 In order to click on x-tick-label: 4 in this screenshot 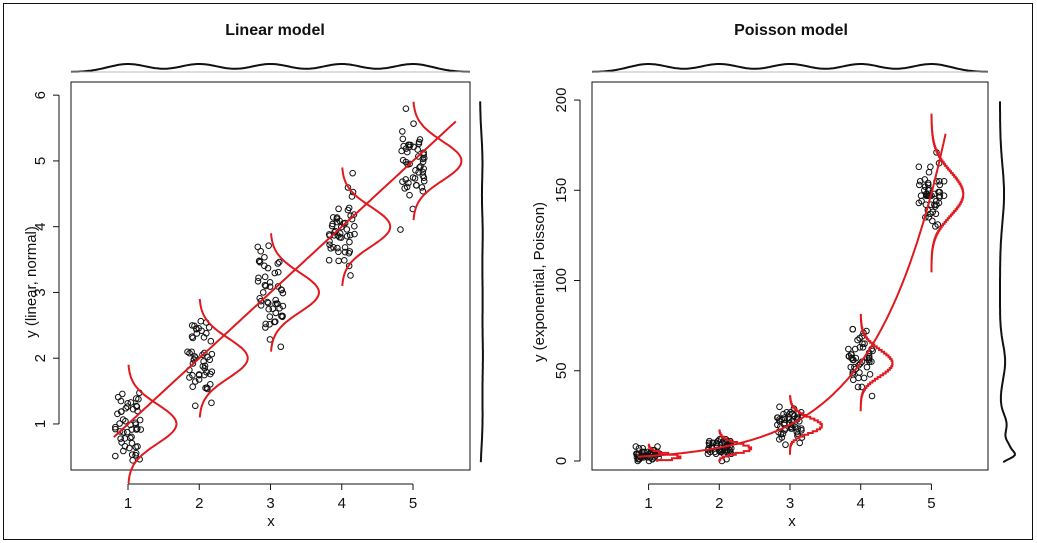, I will do `click(342, 503)`.